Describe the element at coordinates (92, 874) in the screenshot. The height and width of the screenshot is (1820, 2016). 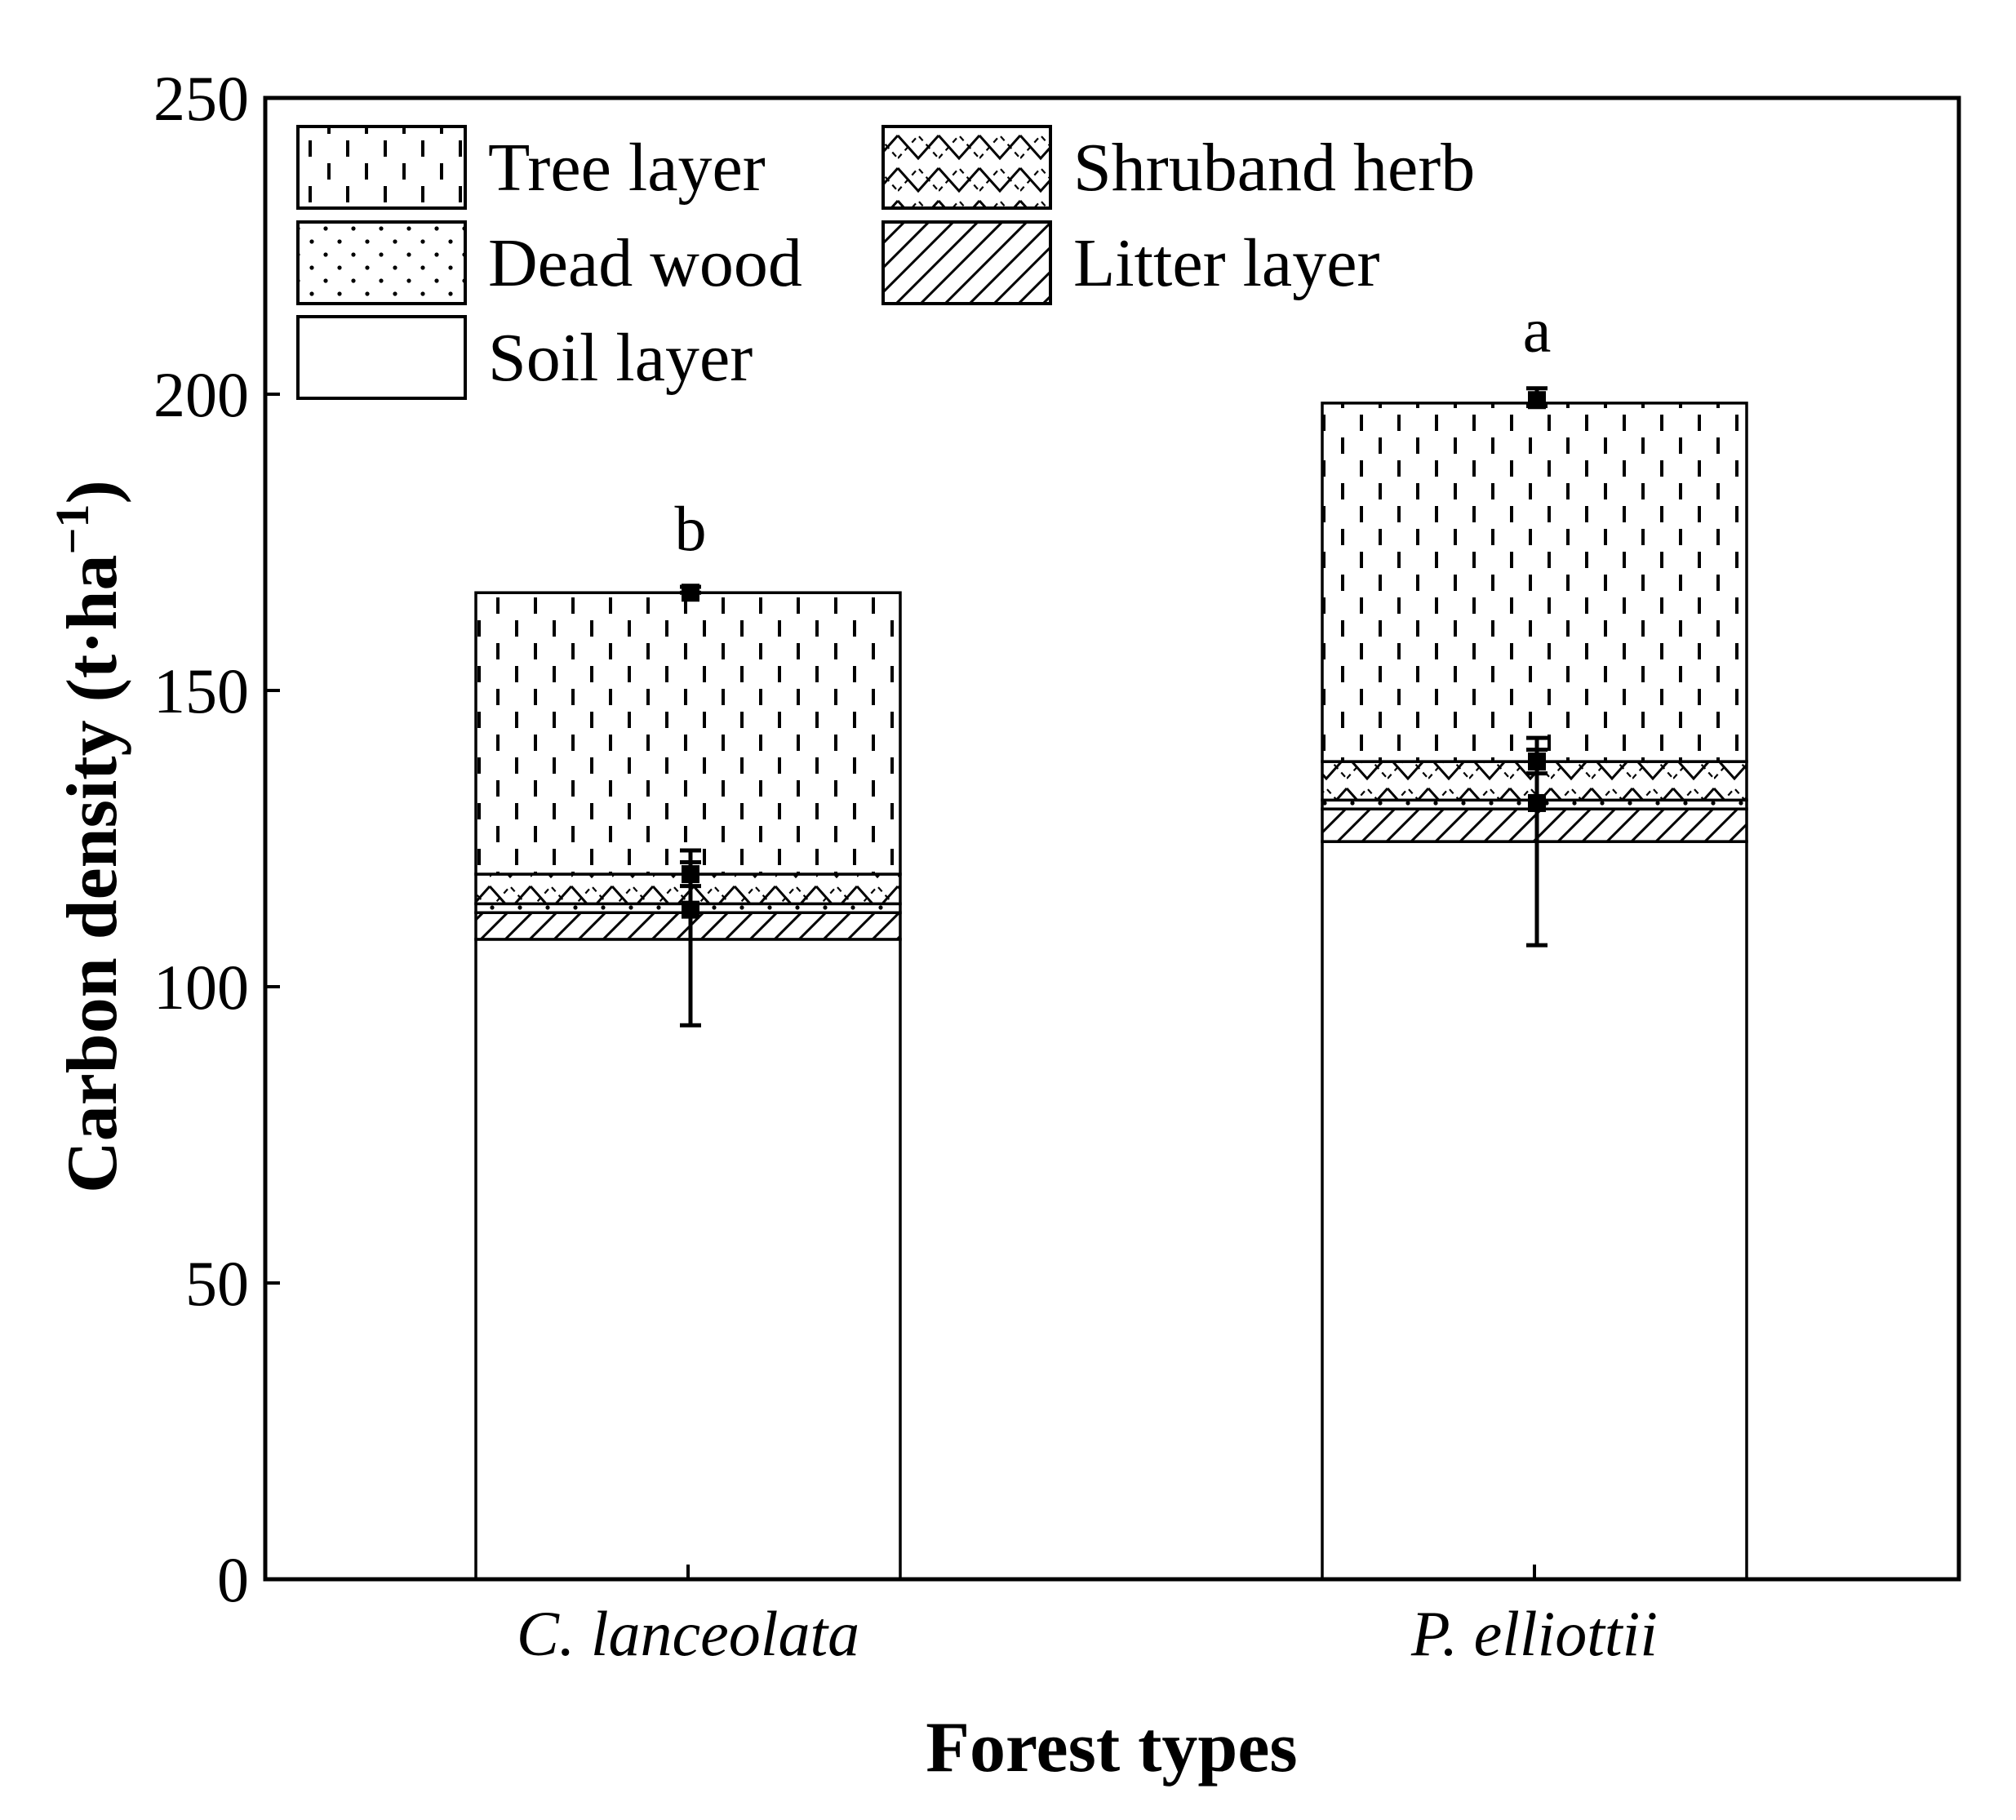
I see `y-axis-title-main: Carbon density (t·ha` at that location.